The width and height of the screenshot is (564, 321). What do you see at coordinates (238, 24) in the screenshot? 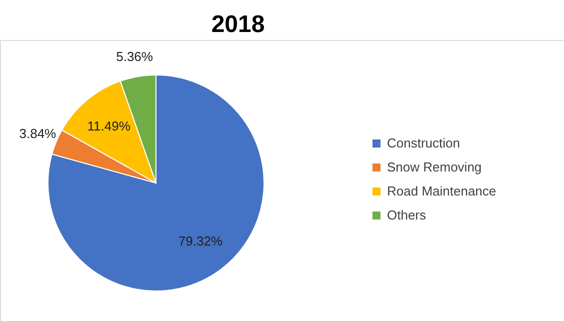
I see `chart-title: 2018` at bounding box center [238, 24].